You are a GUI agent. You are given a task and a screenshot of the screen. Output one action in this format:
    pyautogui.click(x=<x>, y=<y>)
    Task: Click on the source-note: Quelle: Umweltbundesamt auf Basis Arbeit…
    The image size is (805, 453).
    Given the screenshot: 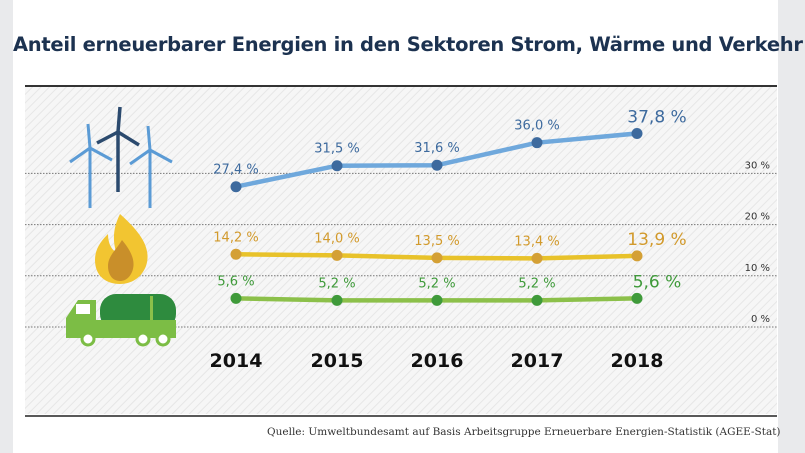 What is the action you would take?
    pyautogui.click(x=524, y=432)
    